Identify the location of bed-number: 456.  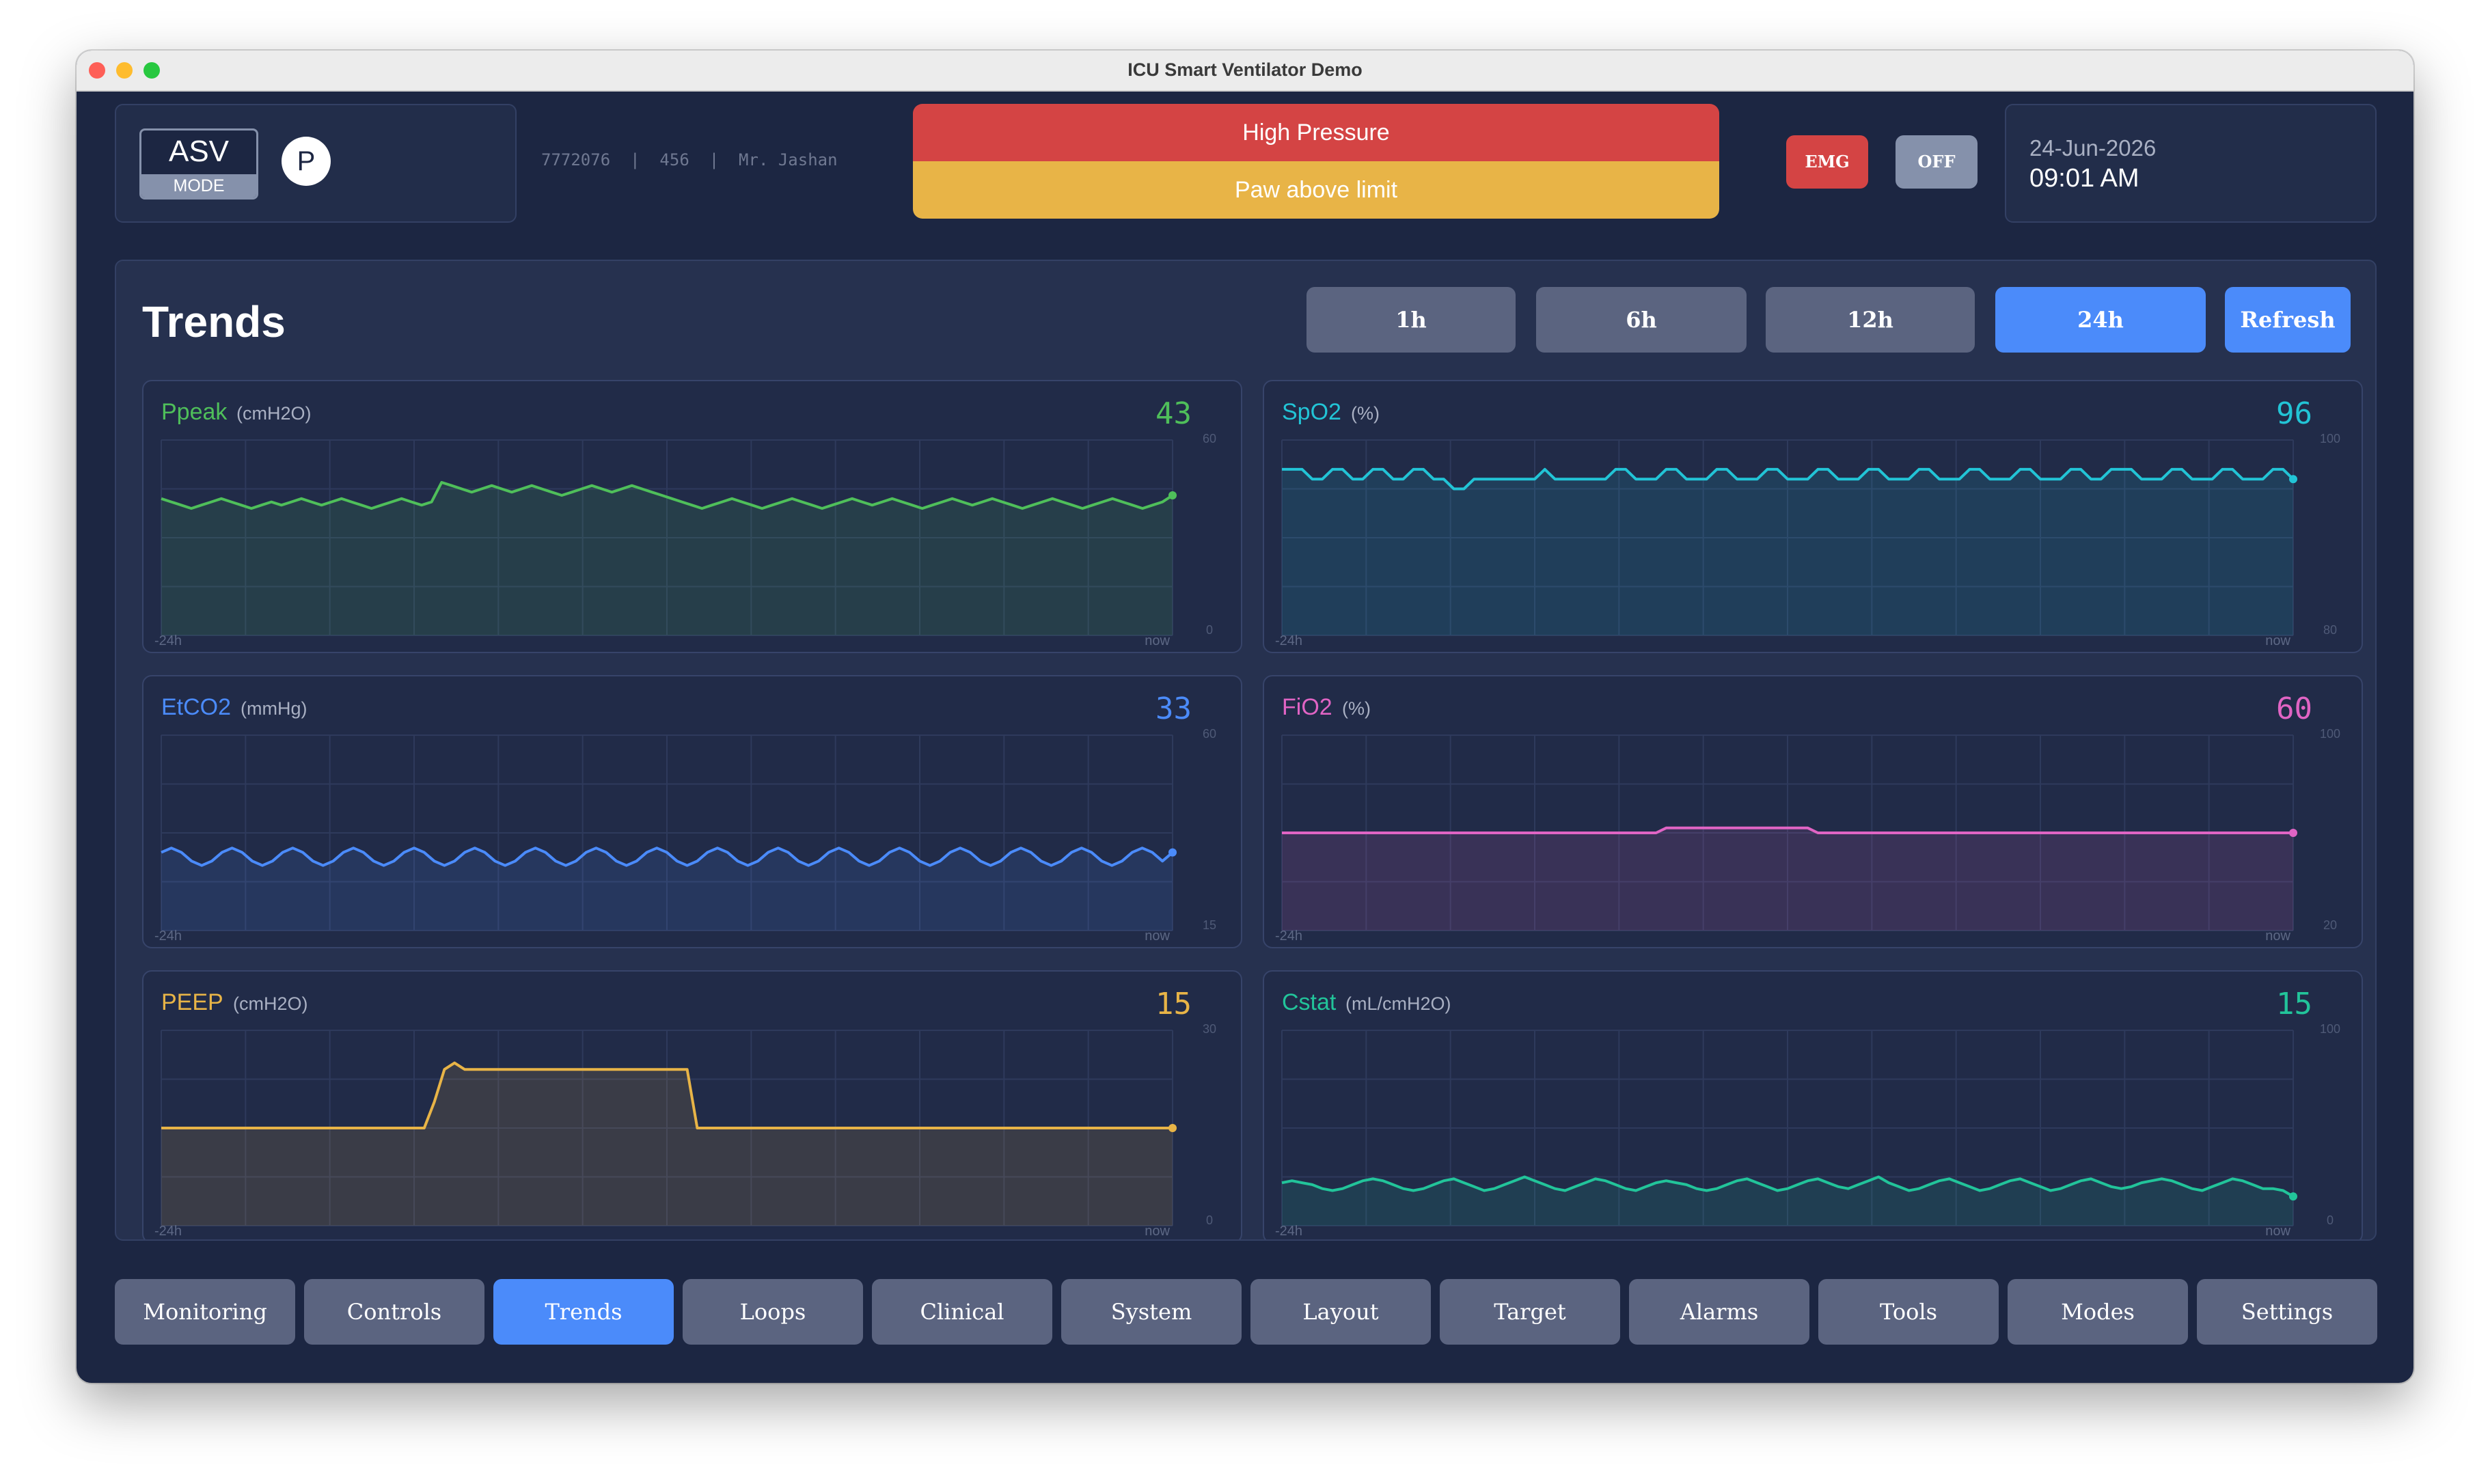
(674, 160).